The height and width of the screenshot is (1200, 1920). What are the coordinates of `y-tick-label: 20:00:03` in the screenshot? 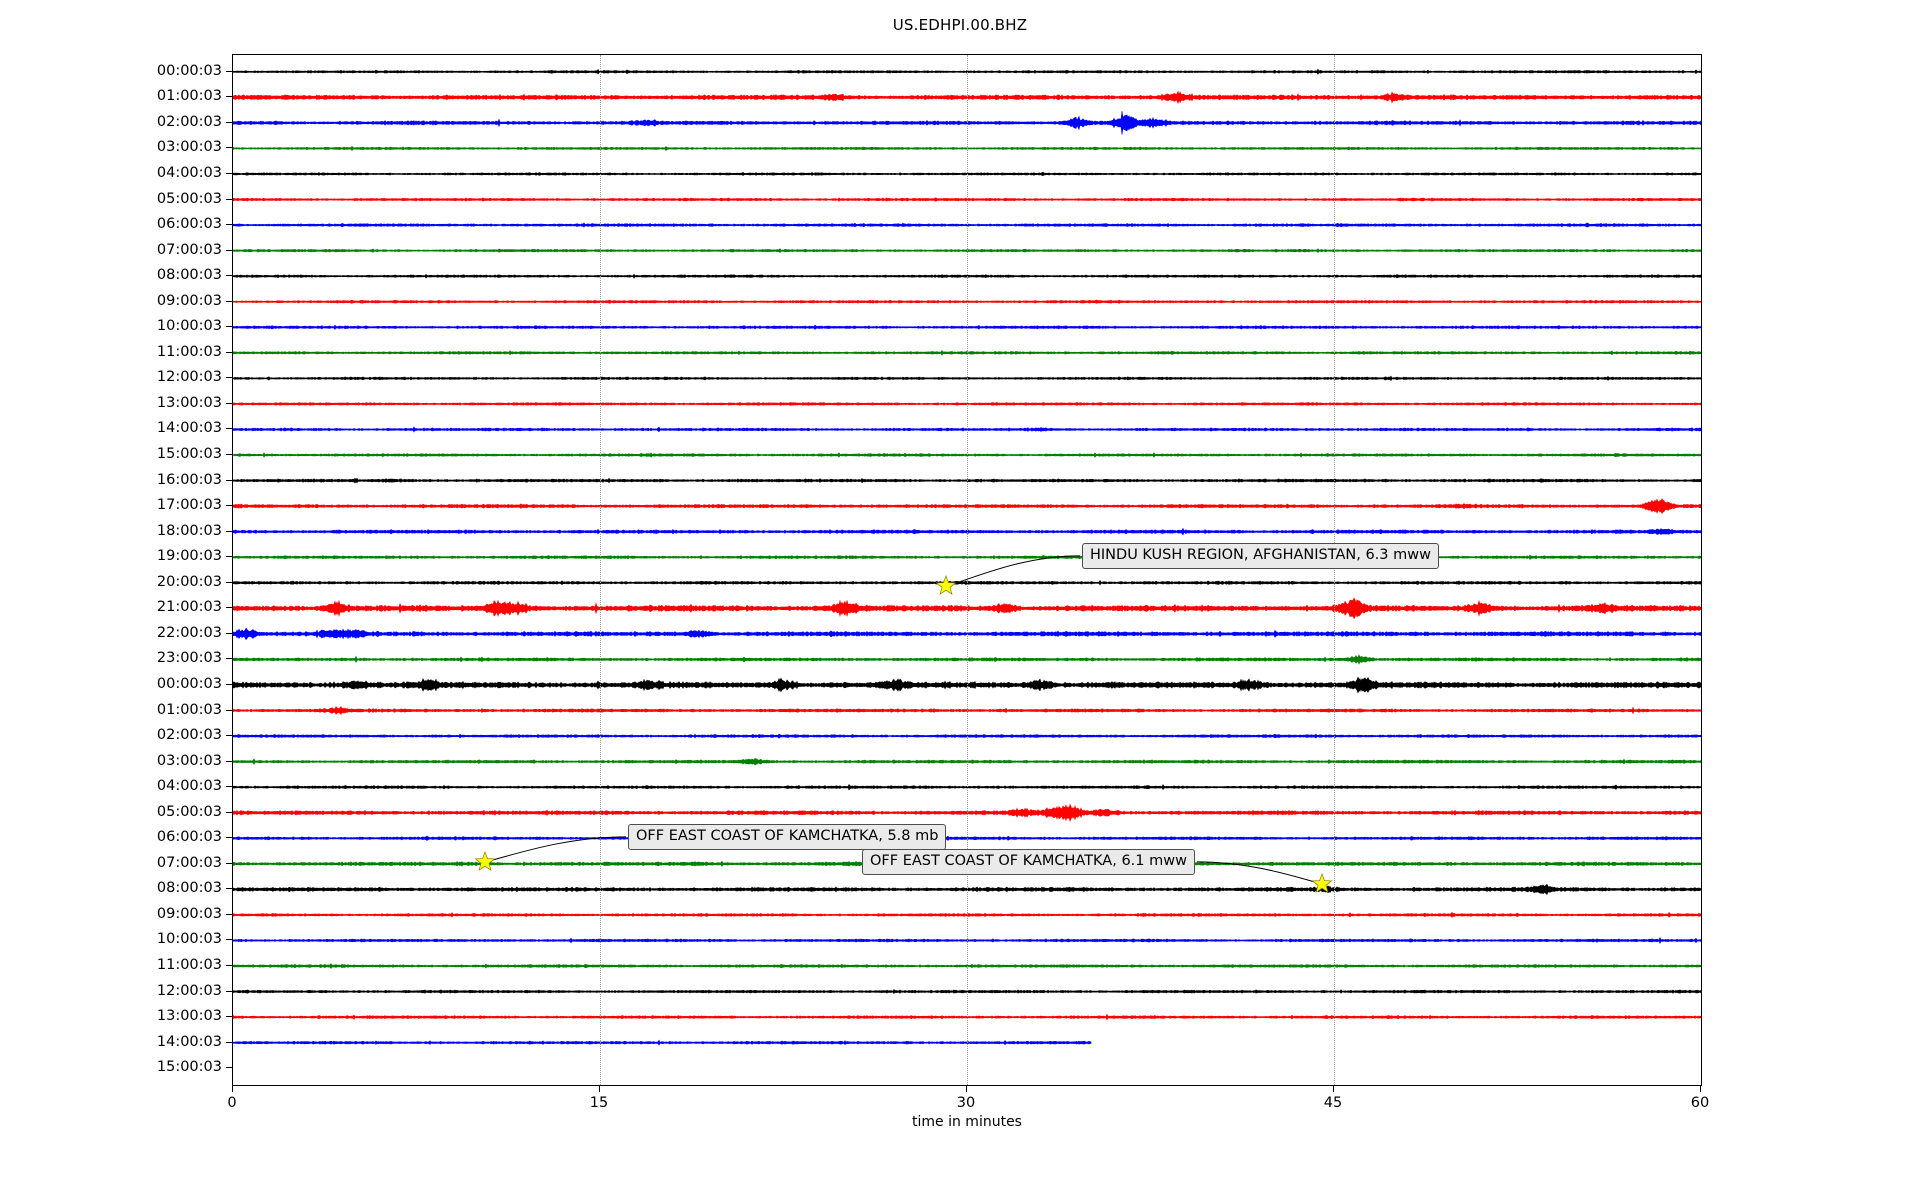 It's located at (189, 581).